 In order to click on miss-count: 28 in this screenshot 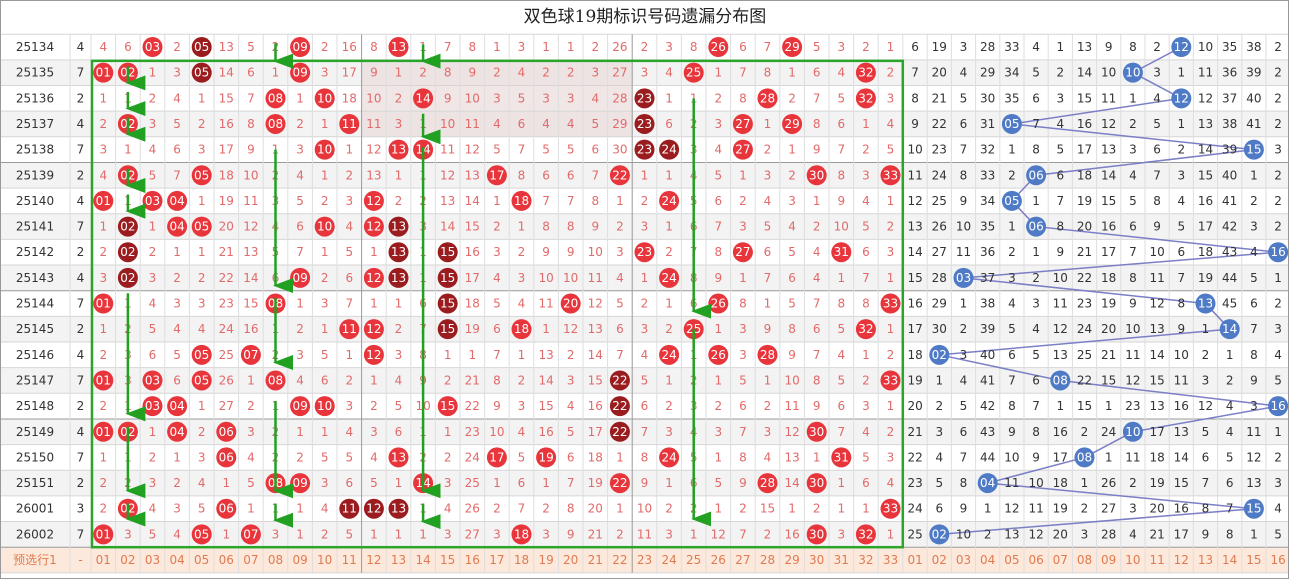, I will do `click(939, 278)`.